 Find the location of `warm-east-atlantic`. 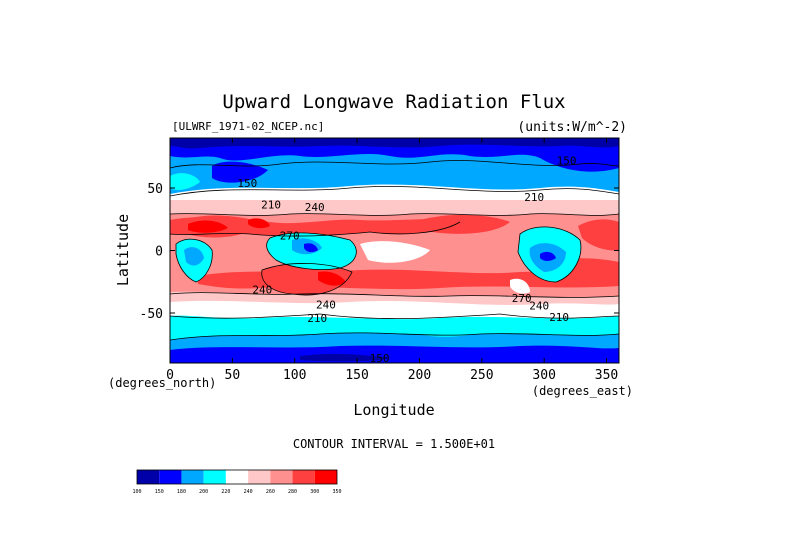

warm-east-atlantic is located at coordinates (598, 235).